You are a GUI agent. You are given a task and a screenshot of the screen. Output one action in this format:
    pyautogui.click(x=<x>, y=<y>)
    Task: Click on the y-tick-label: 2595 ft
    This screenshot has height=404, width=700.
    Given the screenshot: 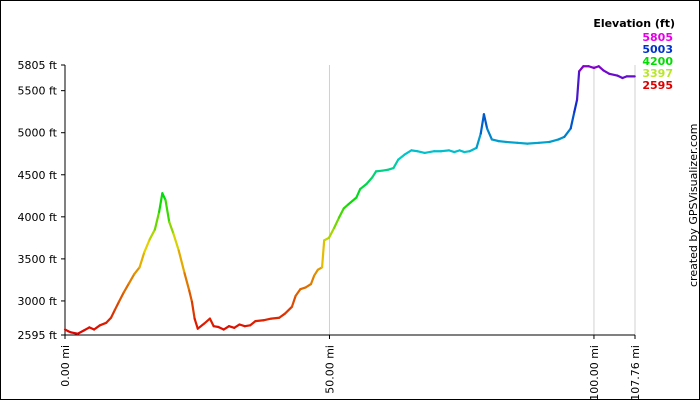 What is the action you would take?
    pyautogui.click(x=38, y=335)
    